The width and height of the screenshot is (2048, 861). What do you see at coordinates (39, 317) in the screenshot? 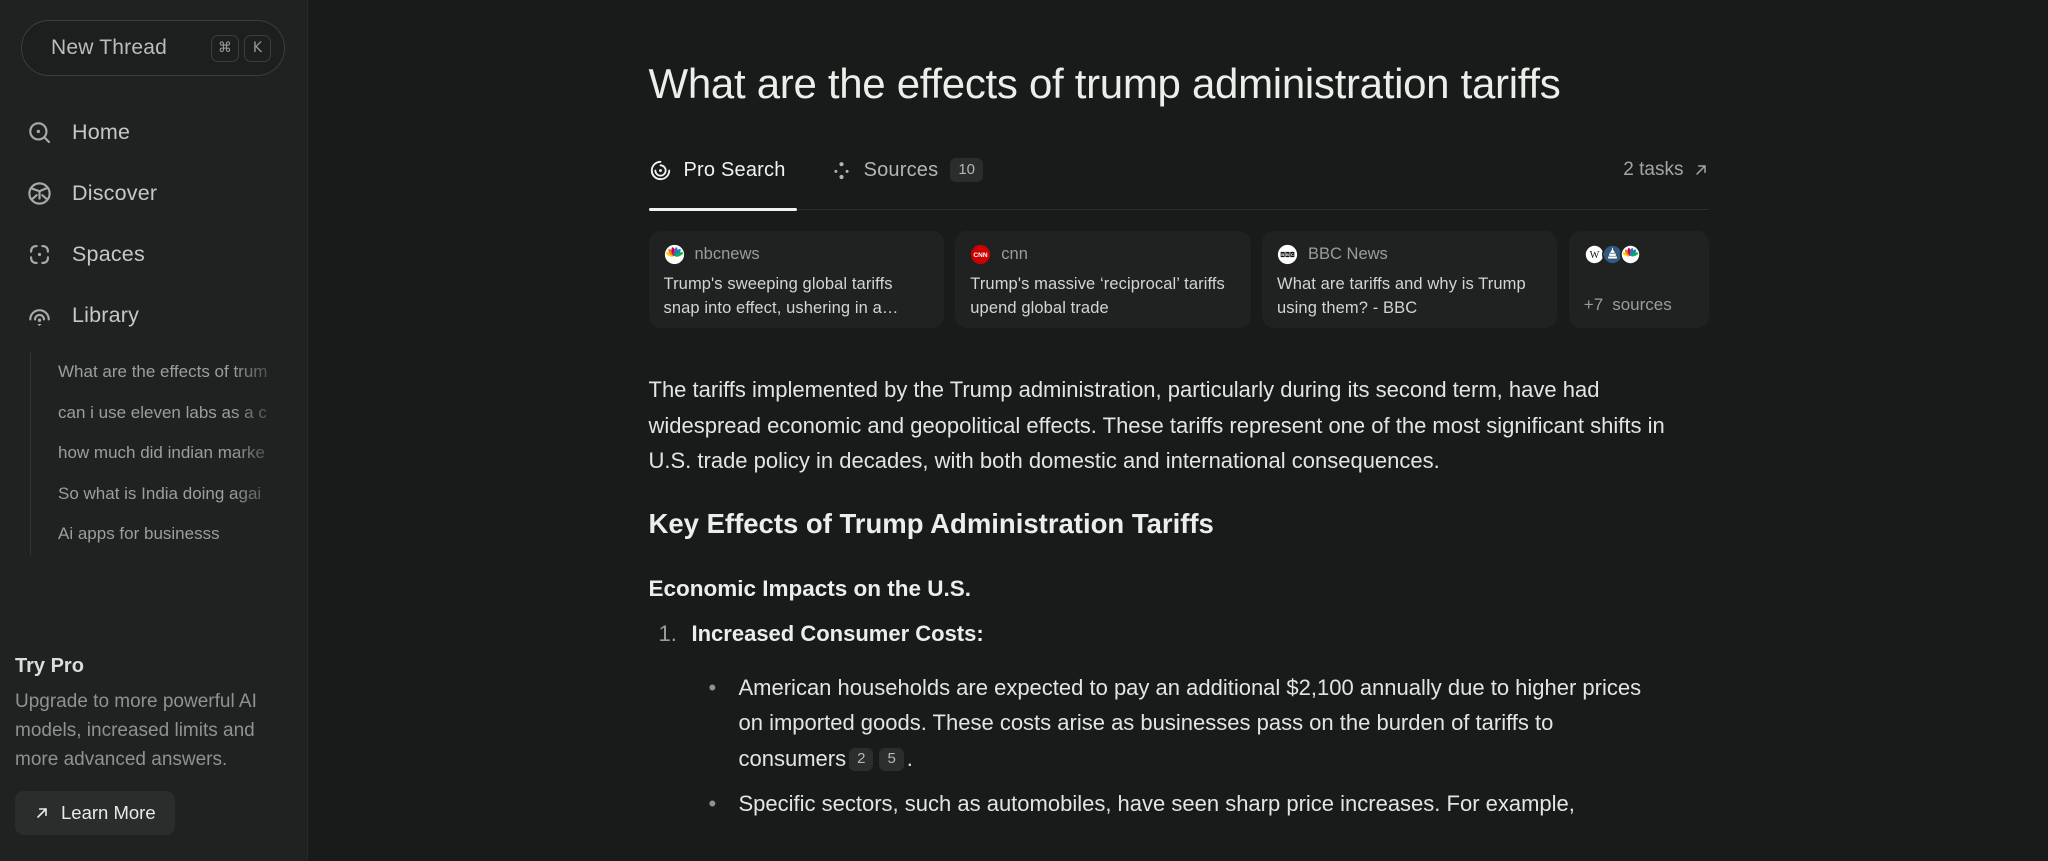
I see `library-icon` at bounding box center [39, 317].